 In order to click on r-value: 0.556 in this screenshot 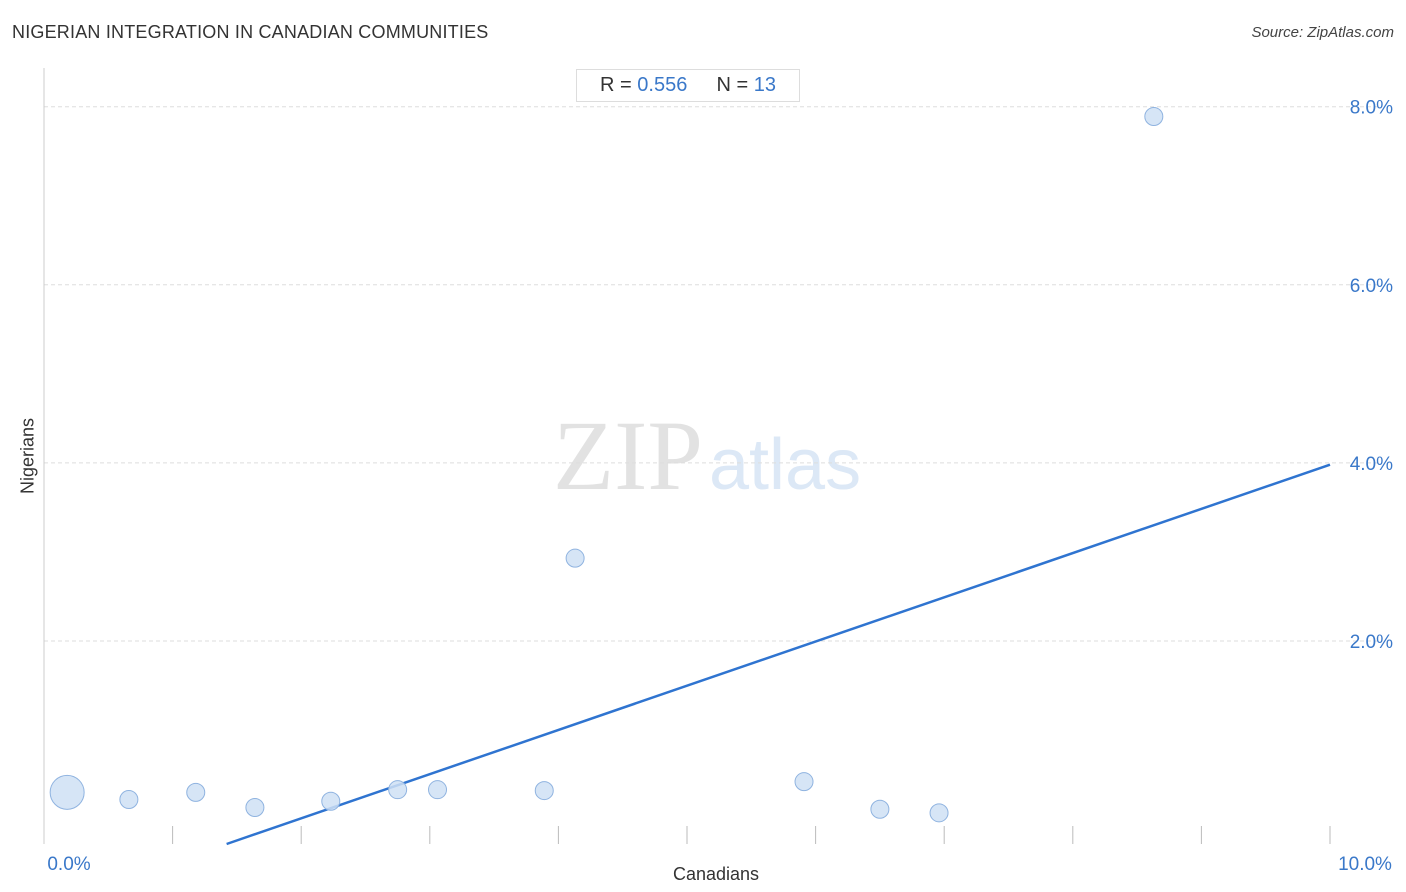, I will do `click(662, 85)`.